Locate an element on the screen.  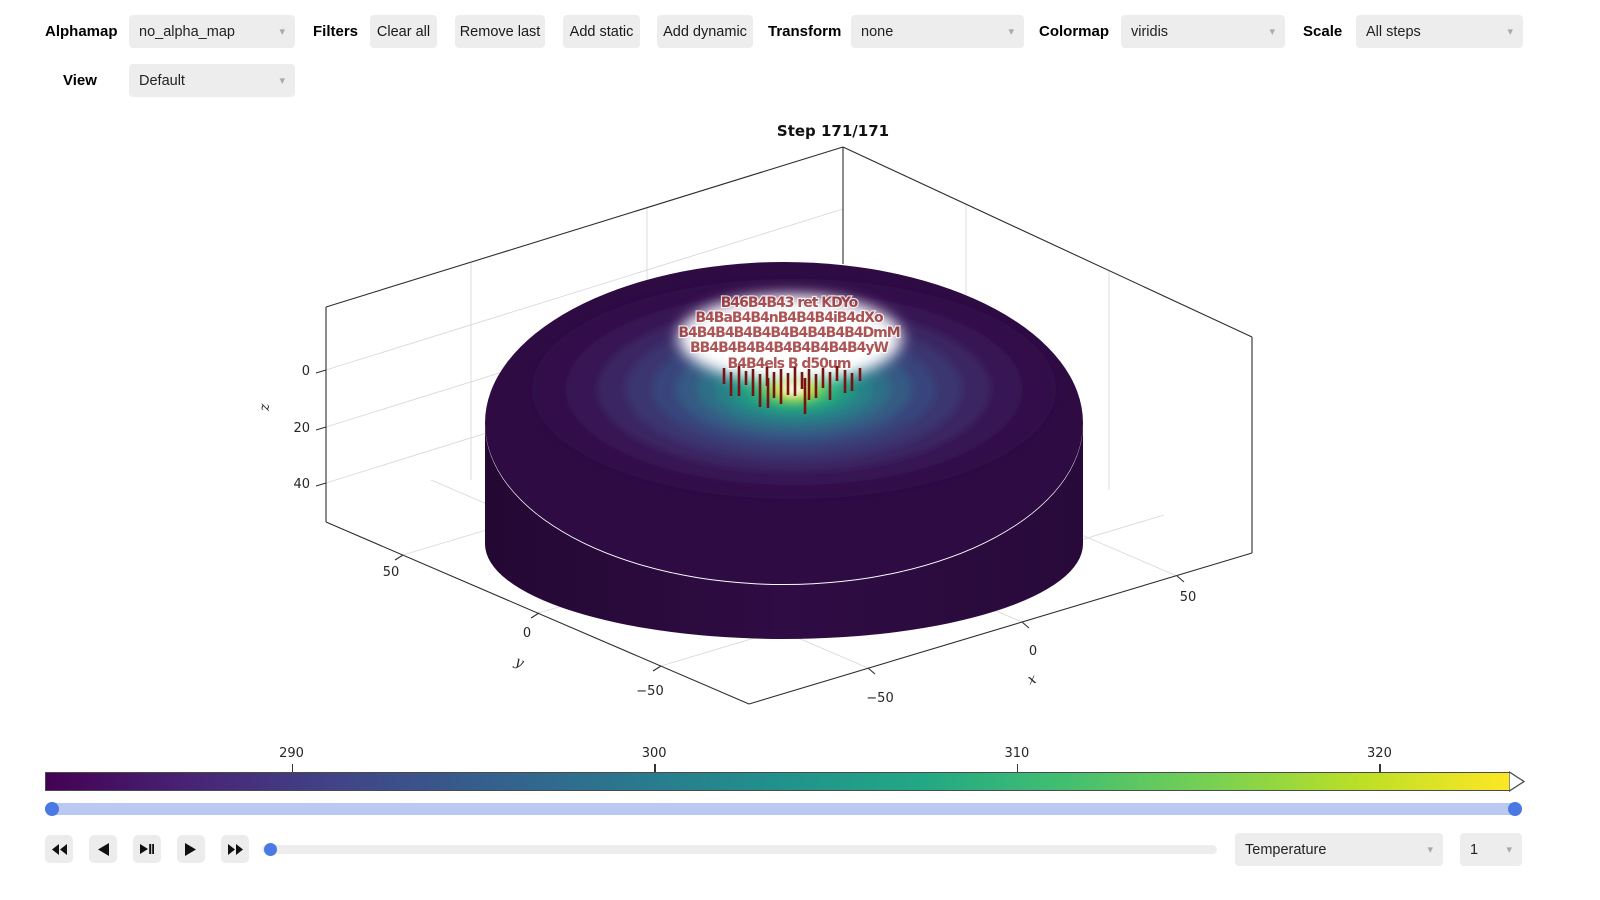
range-slider-handle-min is located at coordinates (52, 809).